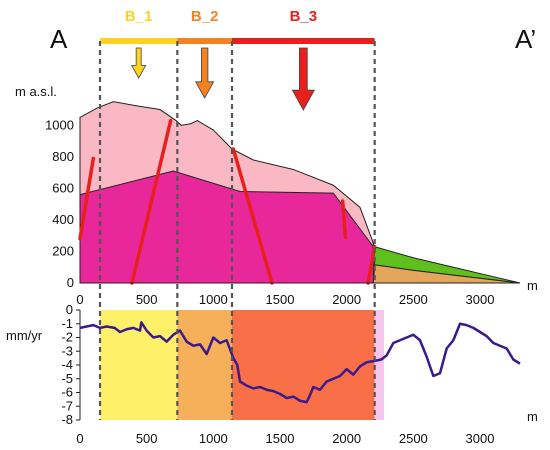 This screenshot has height=450, width=550. What do you see at coordinates (525, 39) in the screenshot?
I see `section-end-label: A’` at bounding box center [525, 39].